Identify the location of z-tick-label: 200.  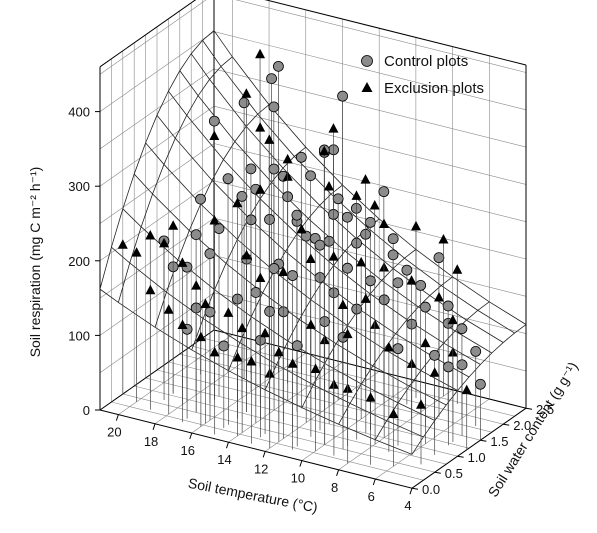
(79, 261).